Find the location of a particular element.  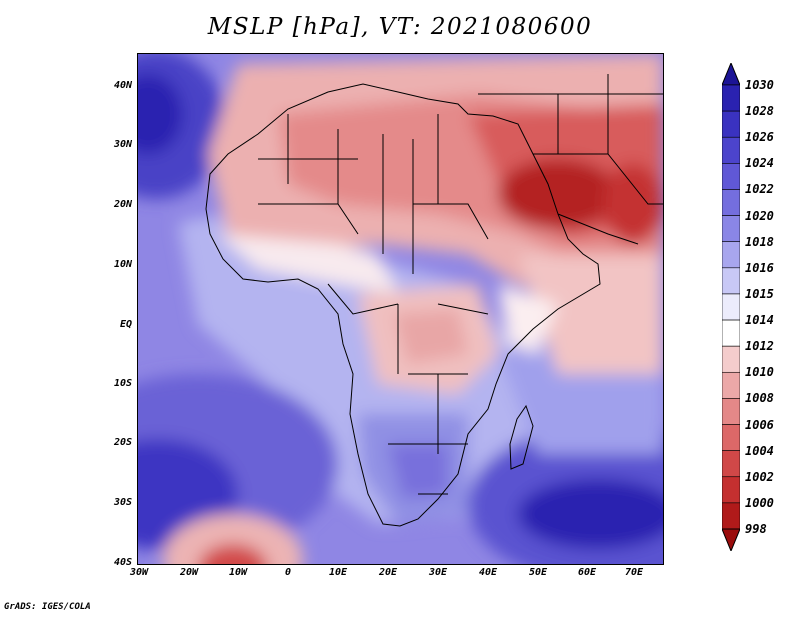

lon-label: 30E is located at coordinates (438, 572).